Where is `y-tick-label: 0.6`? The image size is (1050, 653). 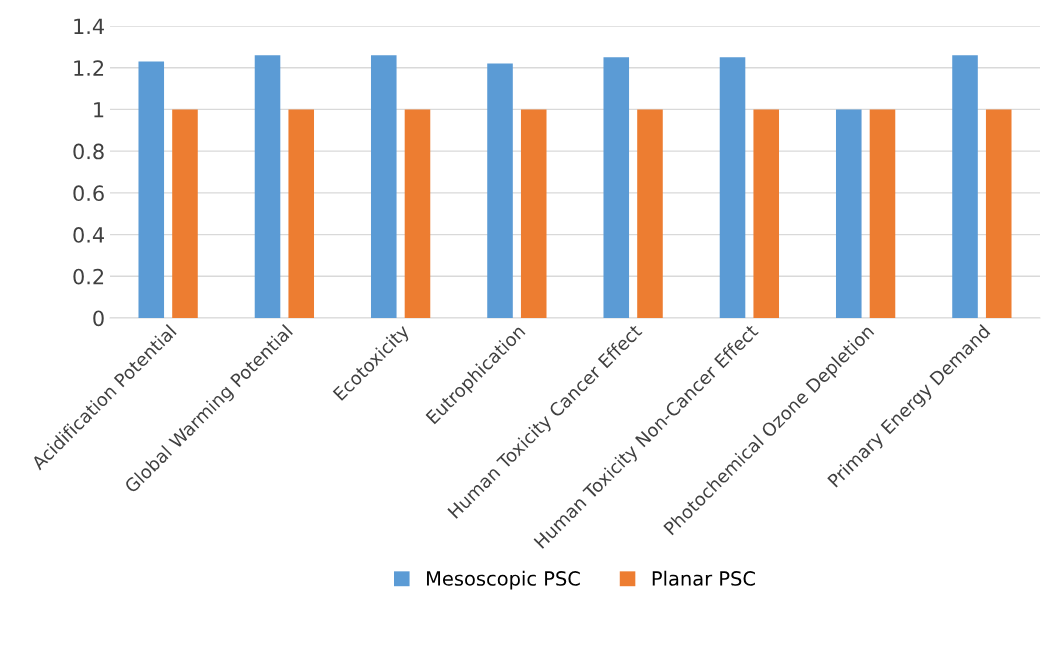
y-tick-label: 0.6 is located at coordinates (88, 193).